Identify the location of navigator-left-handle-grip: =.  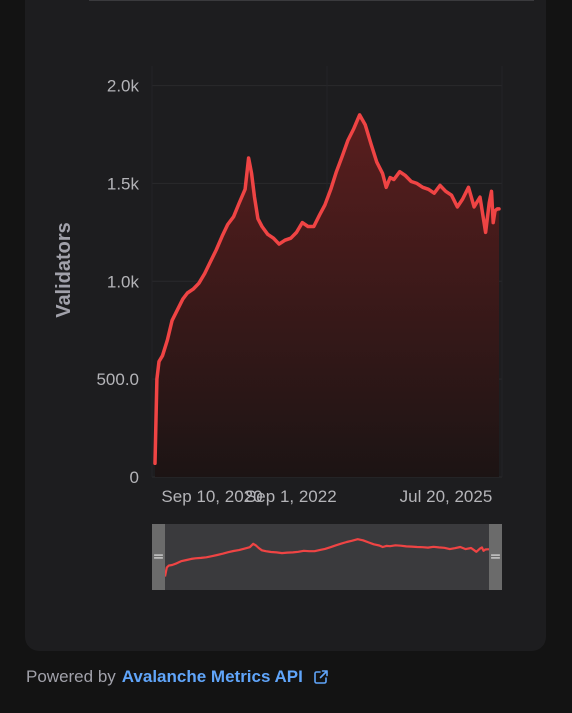
(159, 557).